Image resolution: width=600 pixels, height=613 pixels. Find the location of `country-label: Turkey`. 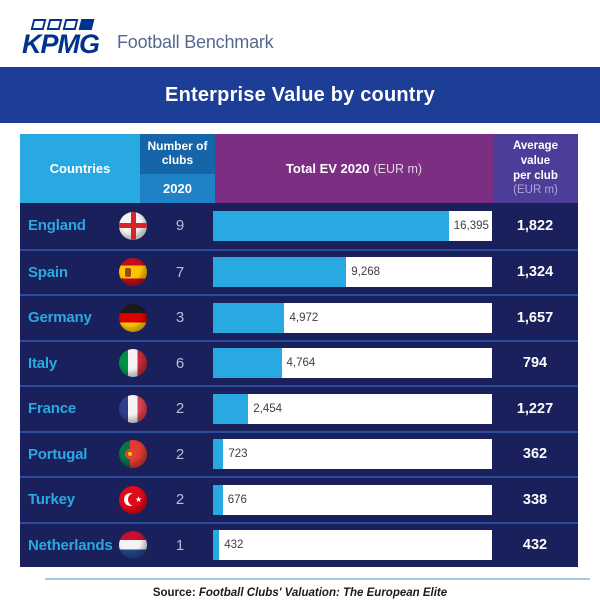

country-label: Turkey is located at coordinates (51, 500).